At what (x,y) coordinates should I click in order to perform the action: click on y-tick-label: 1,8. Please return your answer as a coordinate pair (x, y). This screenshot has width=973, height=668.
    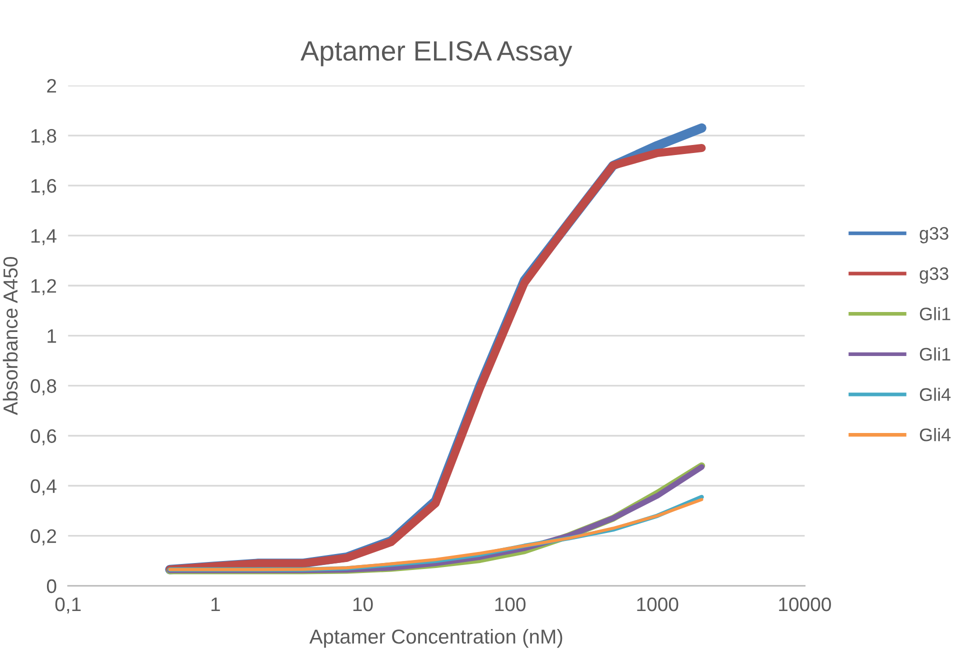
    Looking at the image, I should click on (43, 137).